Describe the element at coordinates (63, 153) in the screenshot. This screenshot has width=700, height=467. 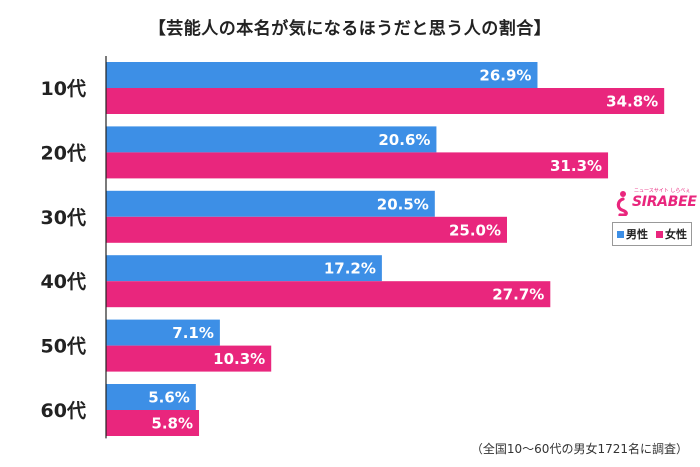
I see `category-label: 20代` at that location.